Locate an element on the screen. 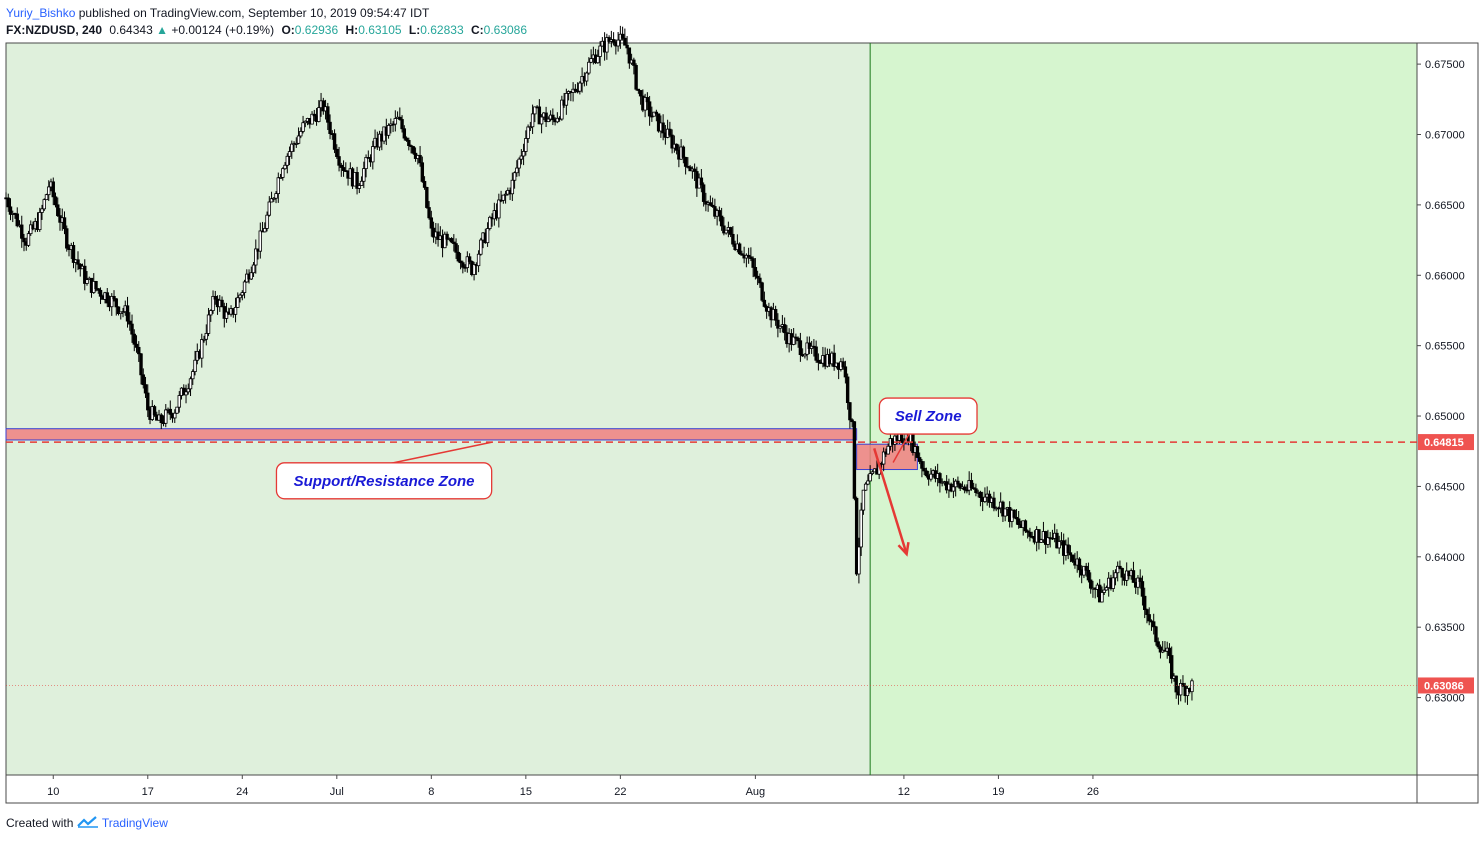 Image resolution: width=1484 pixels, height=841 pixels. low-label: L: is located at coordinates (414, 30).